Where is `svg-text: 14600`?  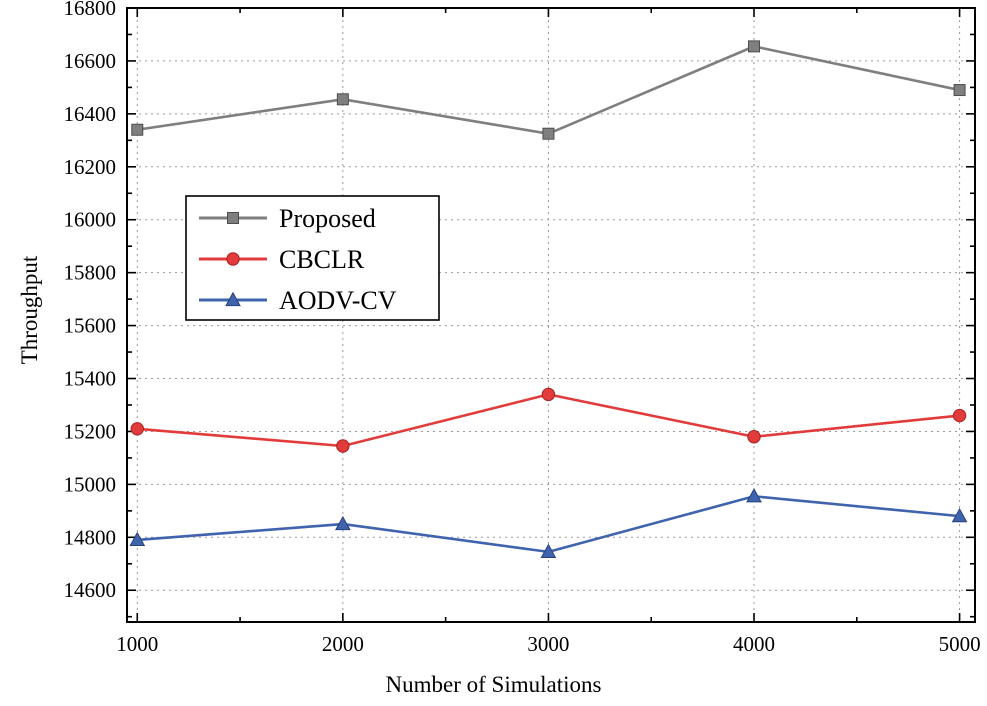
svg-text: 14600 is located at coordinates (90, 590).